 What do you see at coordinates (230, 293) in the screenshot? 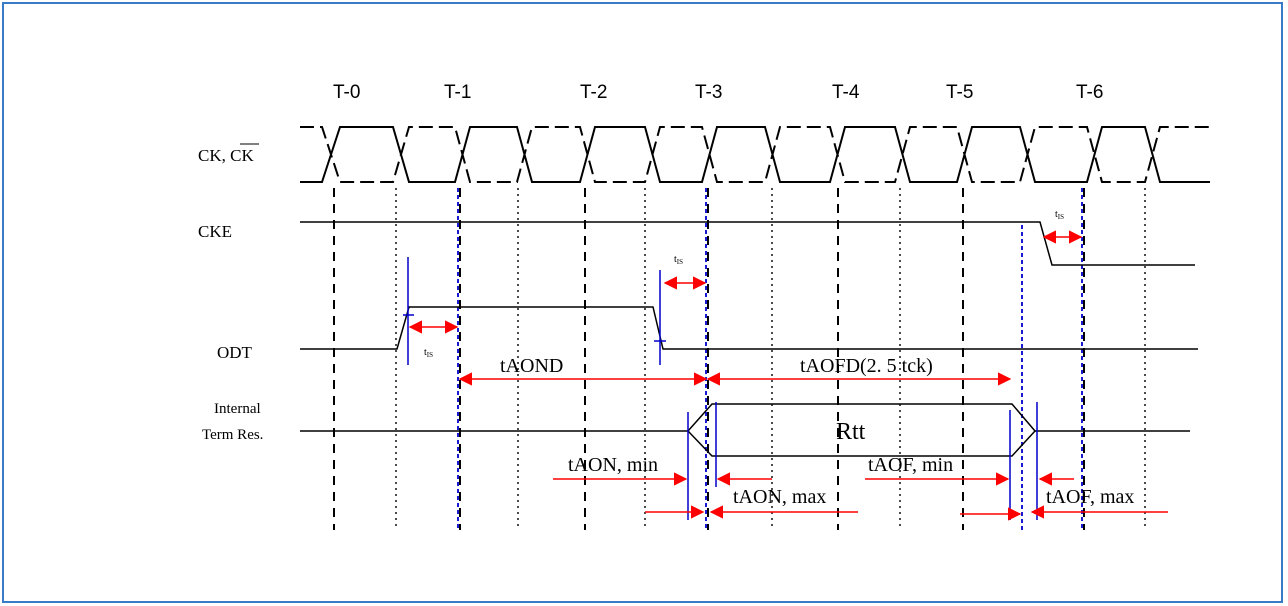
I see `signal-labels: CK, CK CKE ODT Internal Term Res.` at bounding box center [230, 293].